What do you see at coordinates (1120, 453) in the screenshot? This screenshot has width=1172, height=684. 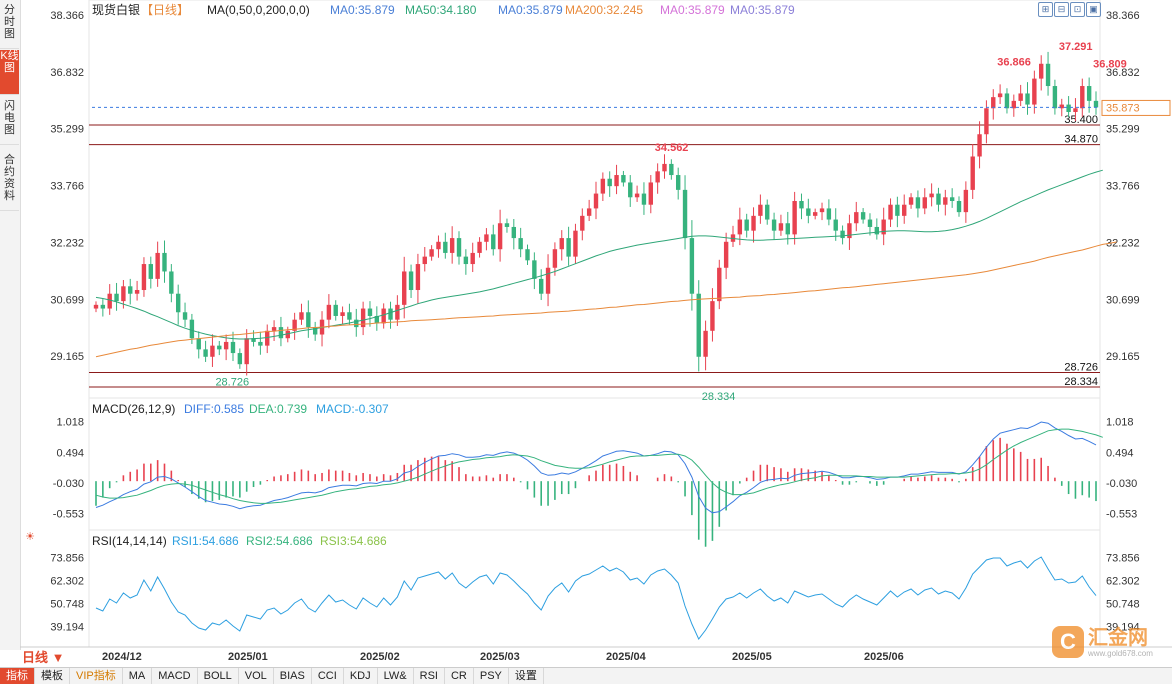 I see `macd-axis-right-label: 0.494` at bounding box center [1120, 453].